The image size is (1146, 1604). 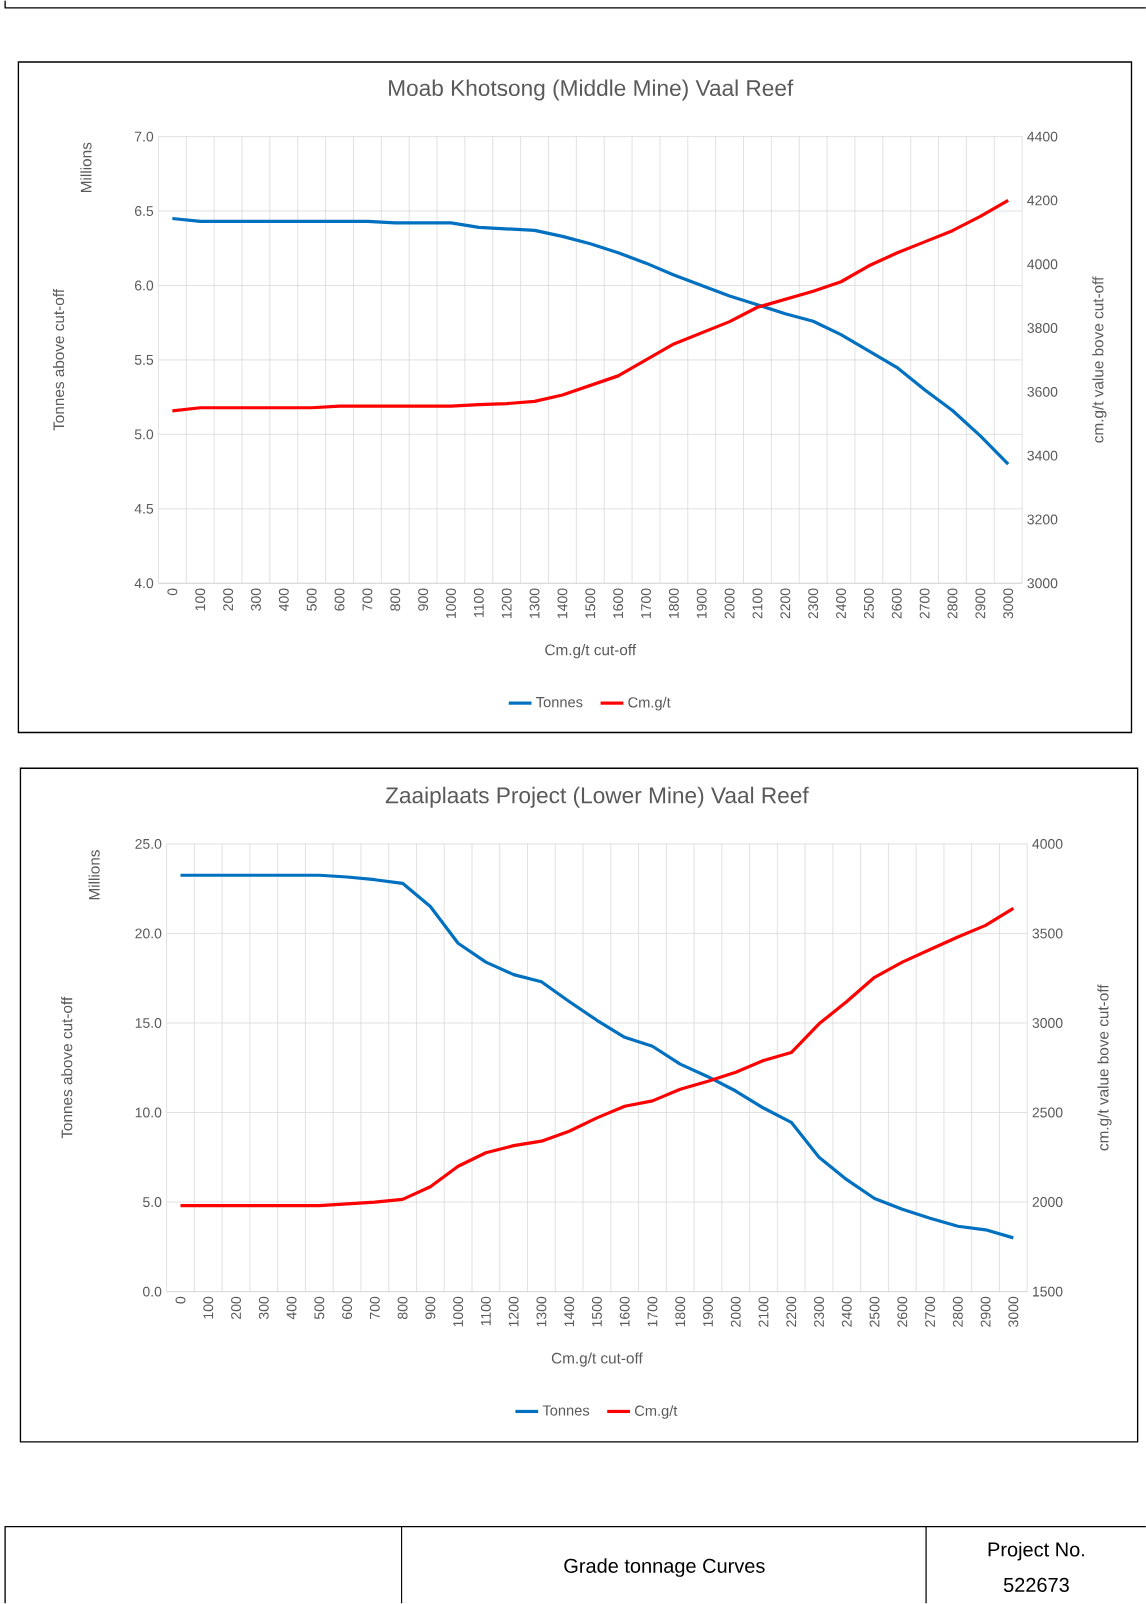 What do you see at coordinates (143, 136) in the screenshot?
I see `y-tick-label: 7.0` at bounding box center [143, 136].